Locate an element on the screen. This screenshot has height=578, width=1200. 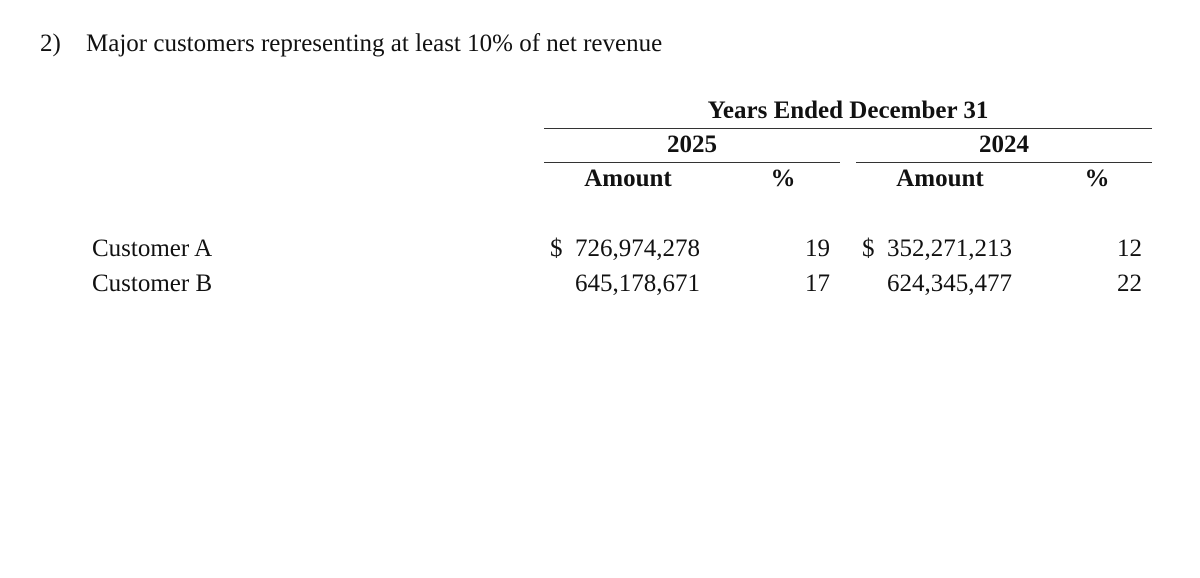
amount-2024-cell: 352,271,213 is located at coordinates (949, 248).